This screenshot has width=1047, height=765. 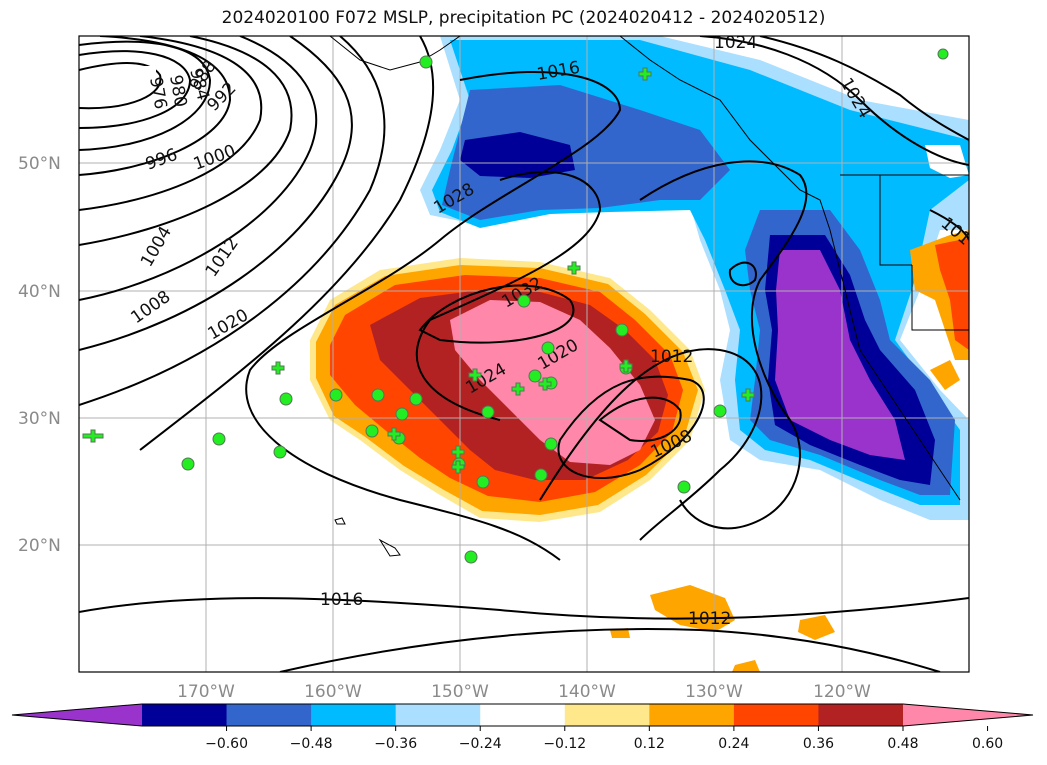 I want to click on colorbar-tick-label: 0.36, so click(x=818, y=744).